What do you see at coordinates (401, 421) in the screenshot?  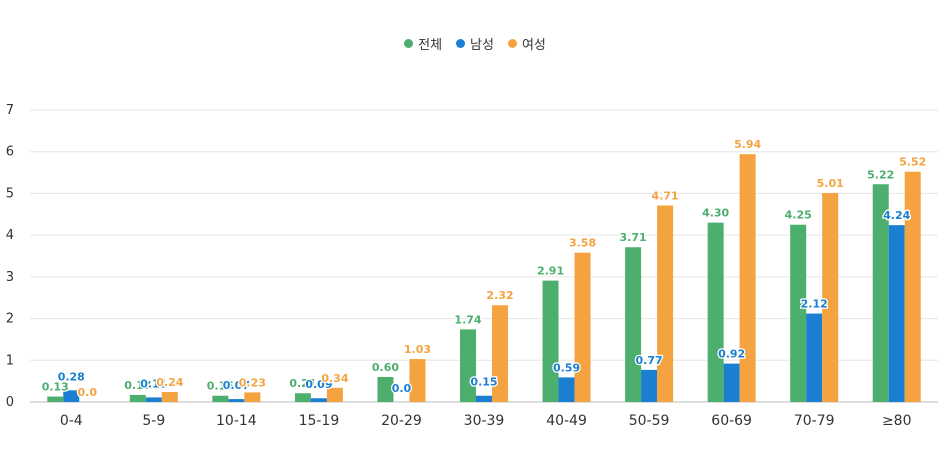 I see `x-tick-label: 20-29` at bounding box center [401, 421].